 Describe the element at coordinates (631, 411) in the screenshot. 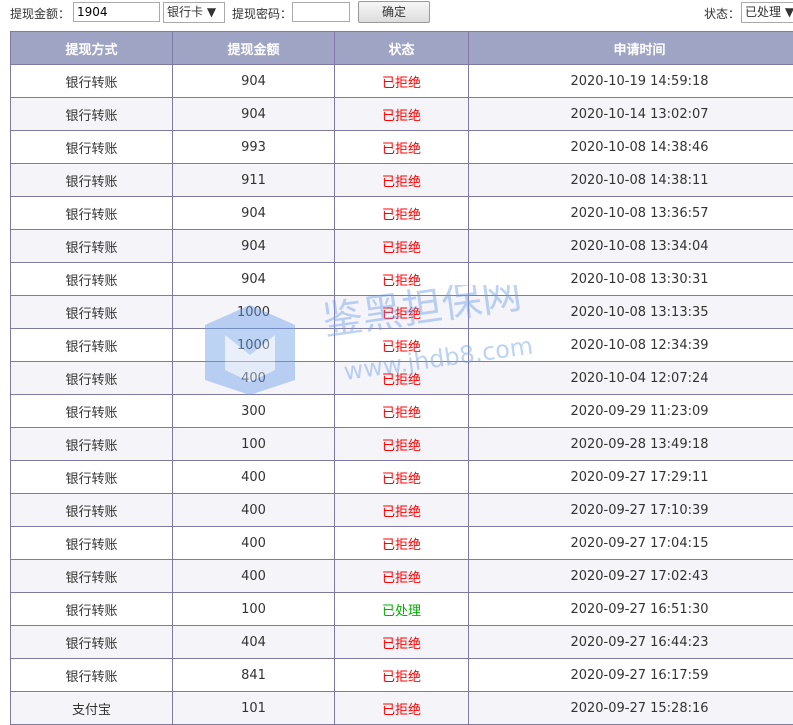

I see `time-cell: 2020-09-29 11:23:09` at that location.